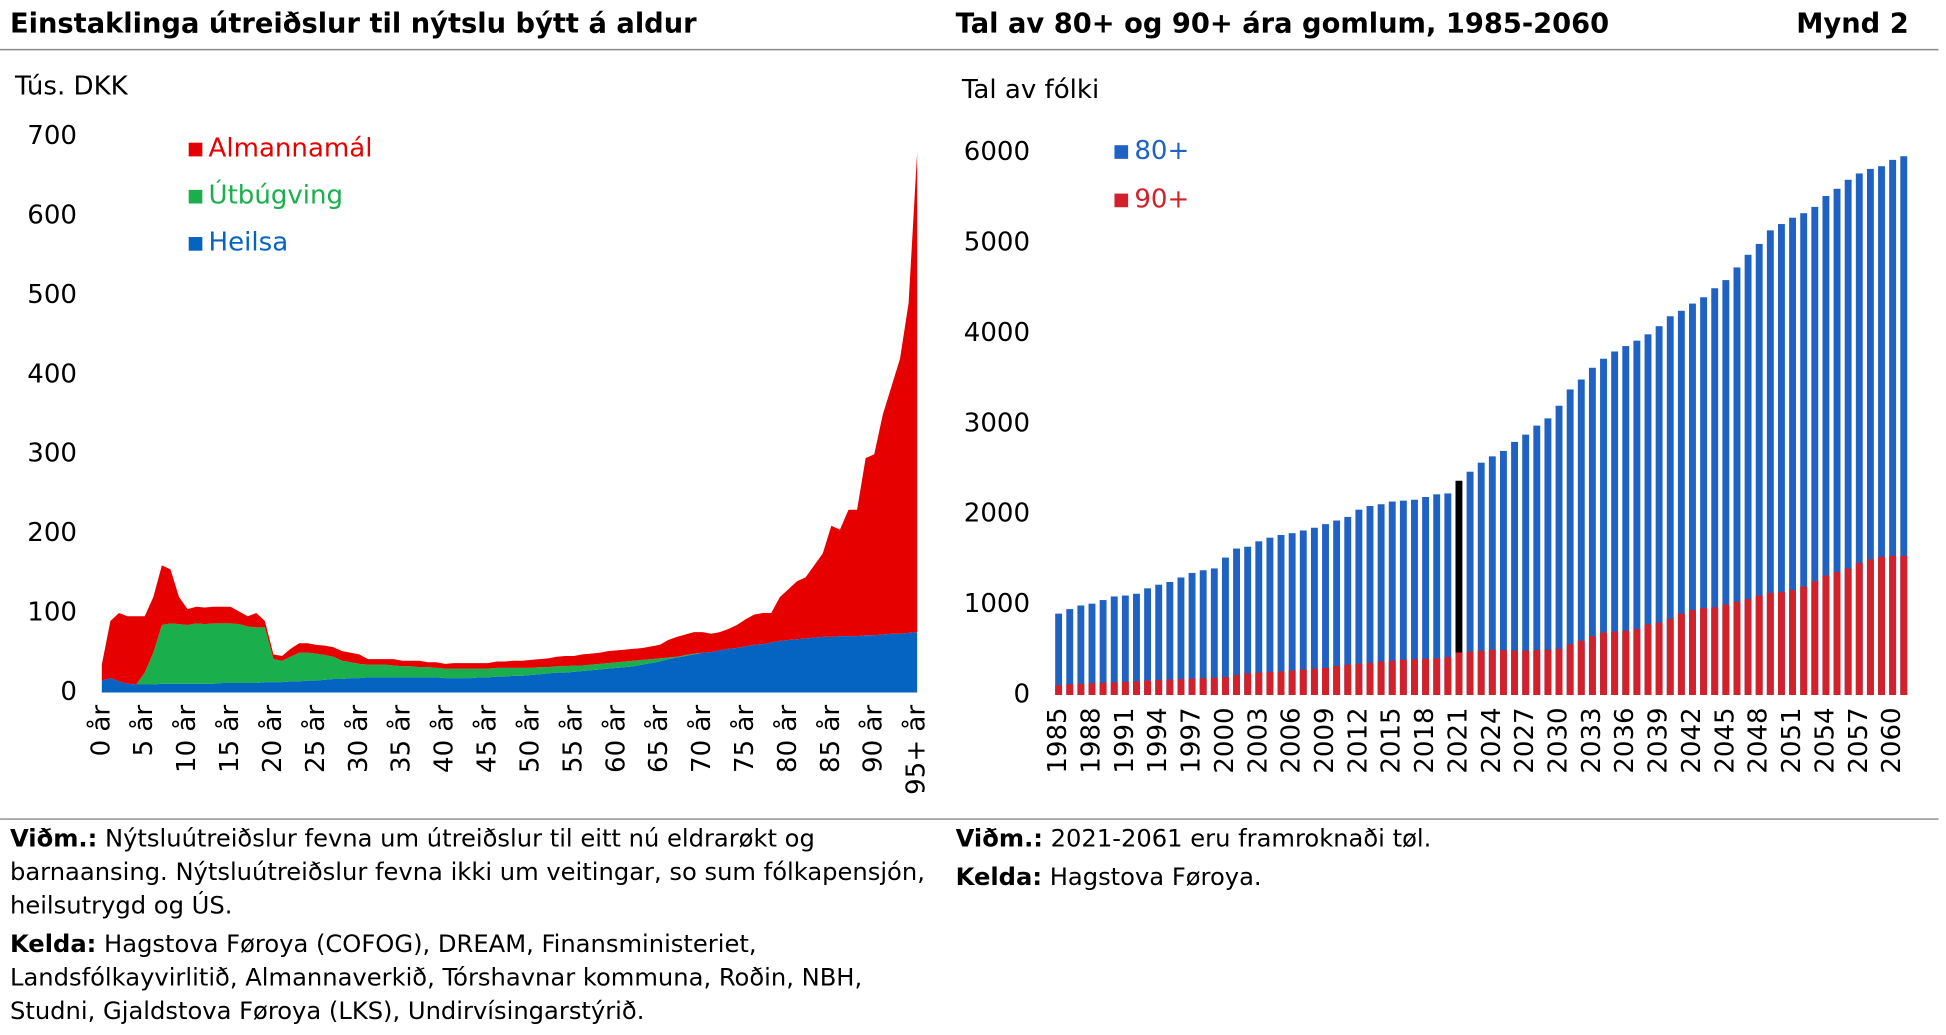 The height and width of the screenshot is (1035, 1946). What do you see at coordinates (1058, 740) in the screenshot?
I see `x-tick-label: 1985` at bounding box center [1058, 740].